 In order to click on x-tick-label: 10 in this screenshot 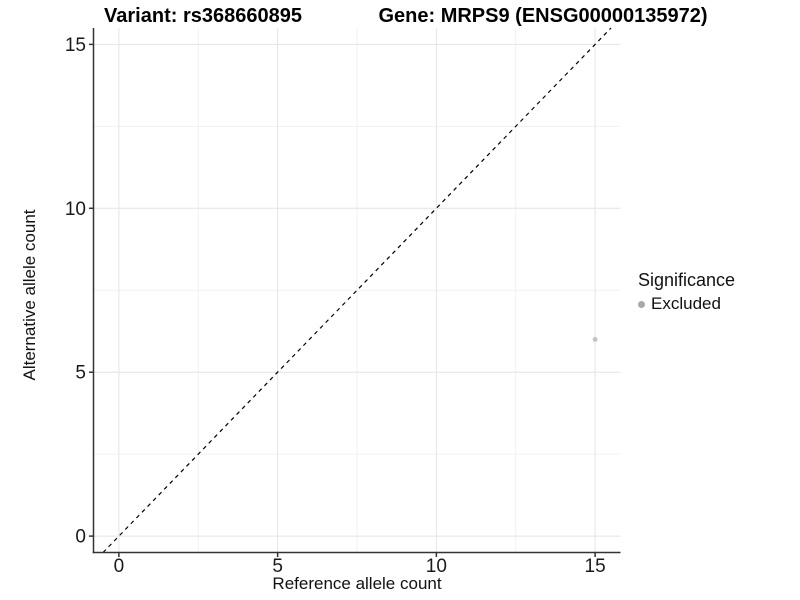, I will do `click(436, 566)`.